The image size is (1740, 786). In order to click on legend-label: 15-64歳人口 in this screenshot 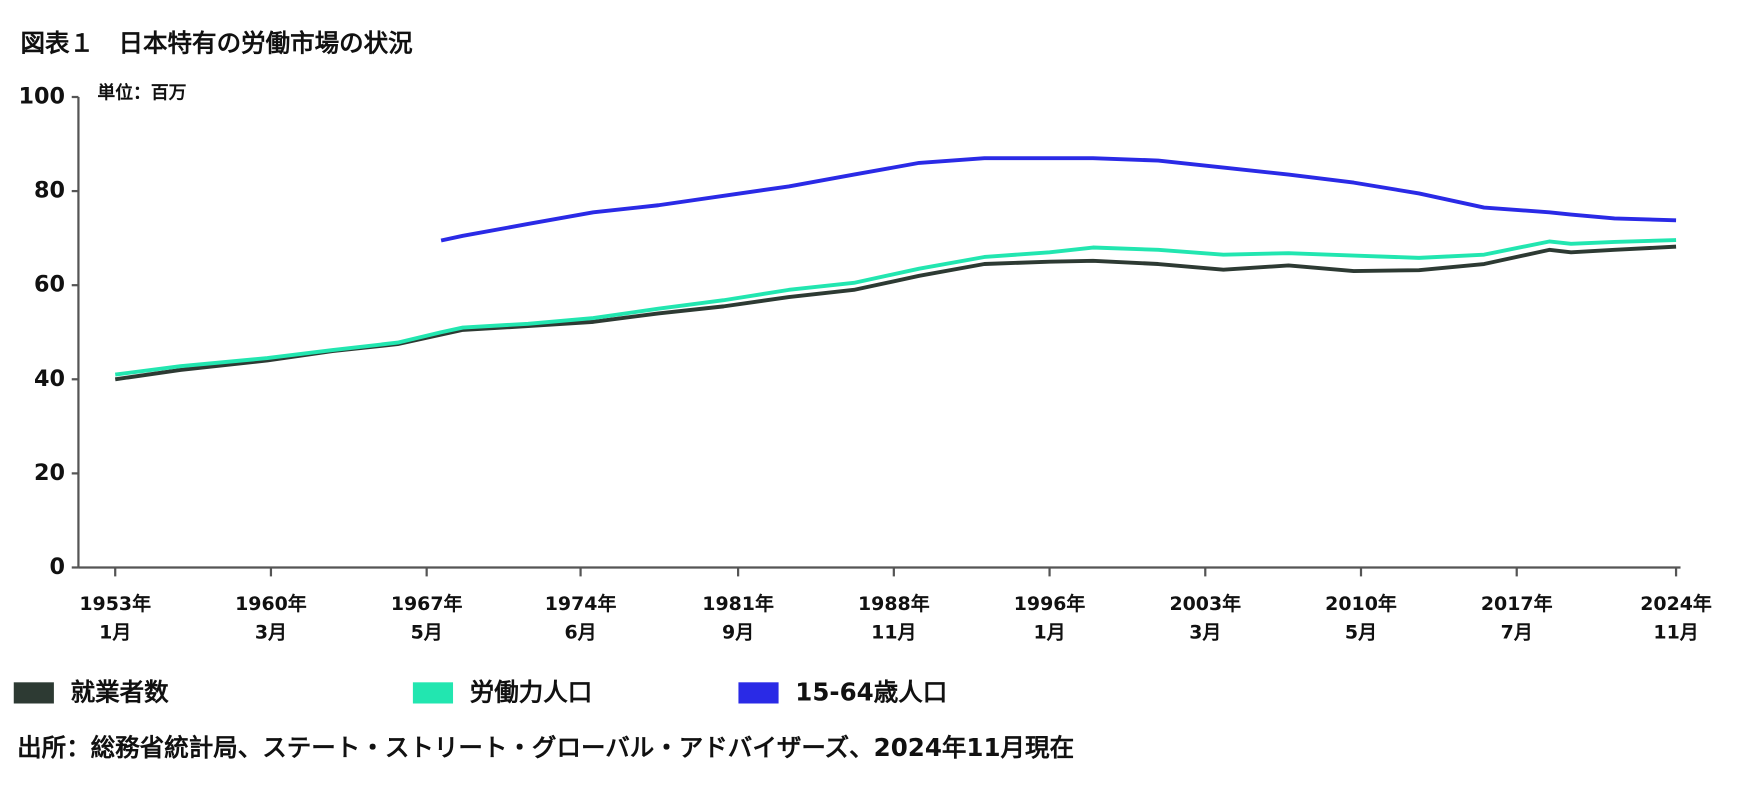, I will do `click(871, 691)`.